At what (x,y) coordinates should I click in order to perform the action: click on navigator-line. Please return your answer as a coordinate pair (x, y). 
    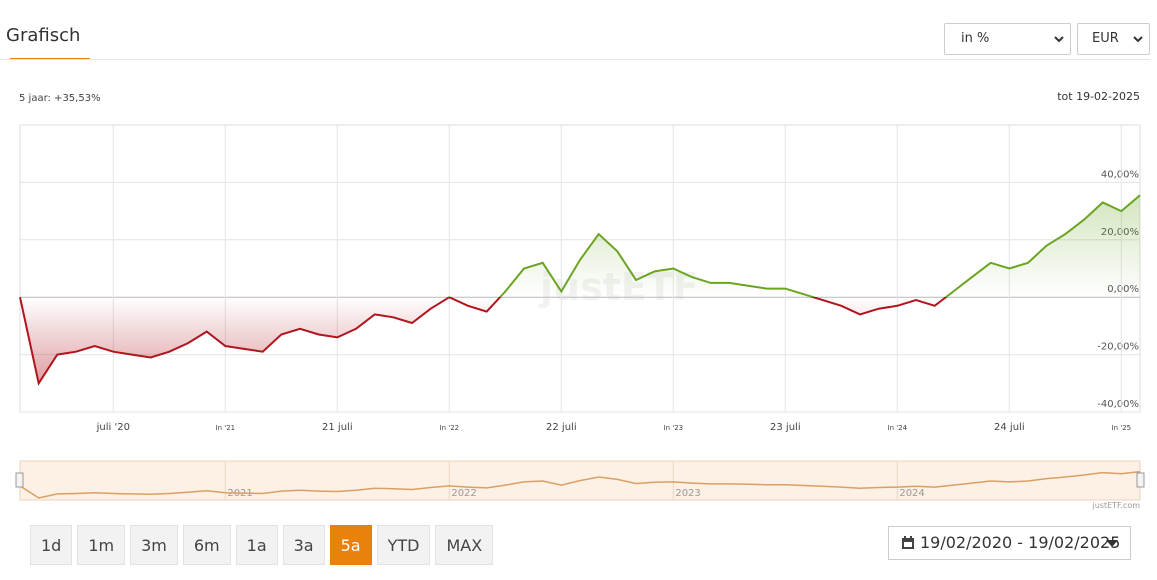
    Looking at the image, I should click on (580, 484).